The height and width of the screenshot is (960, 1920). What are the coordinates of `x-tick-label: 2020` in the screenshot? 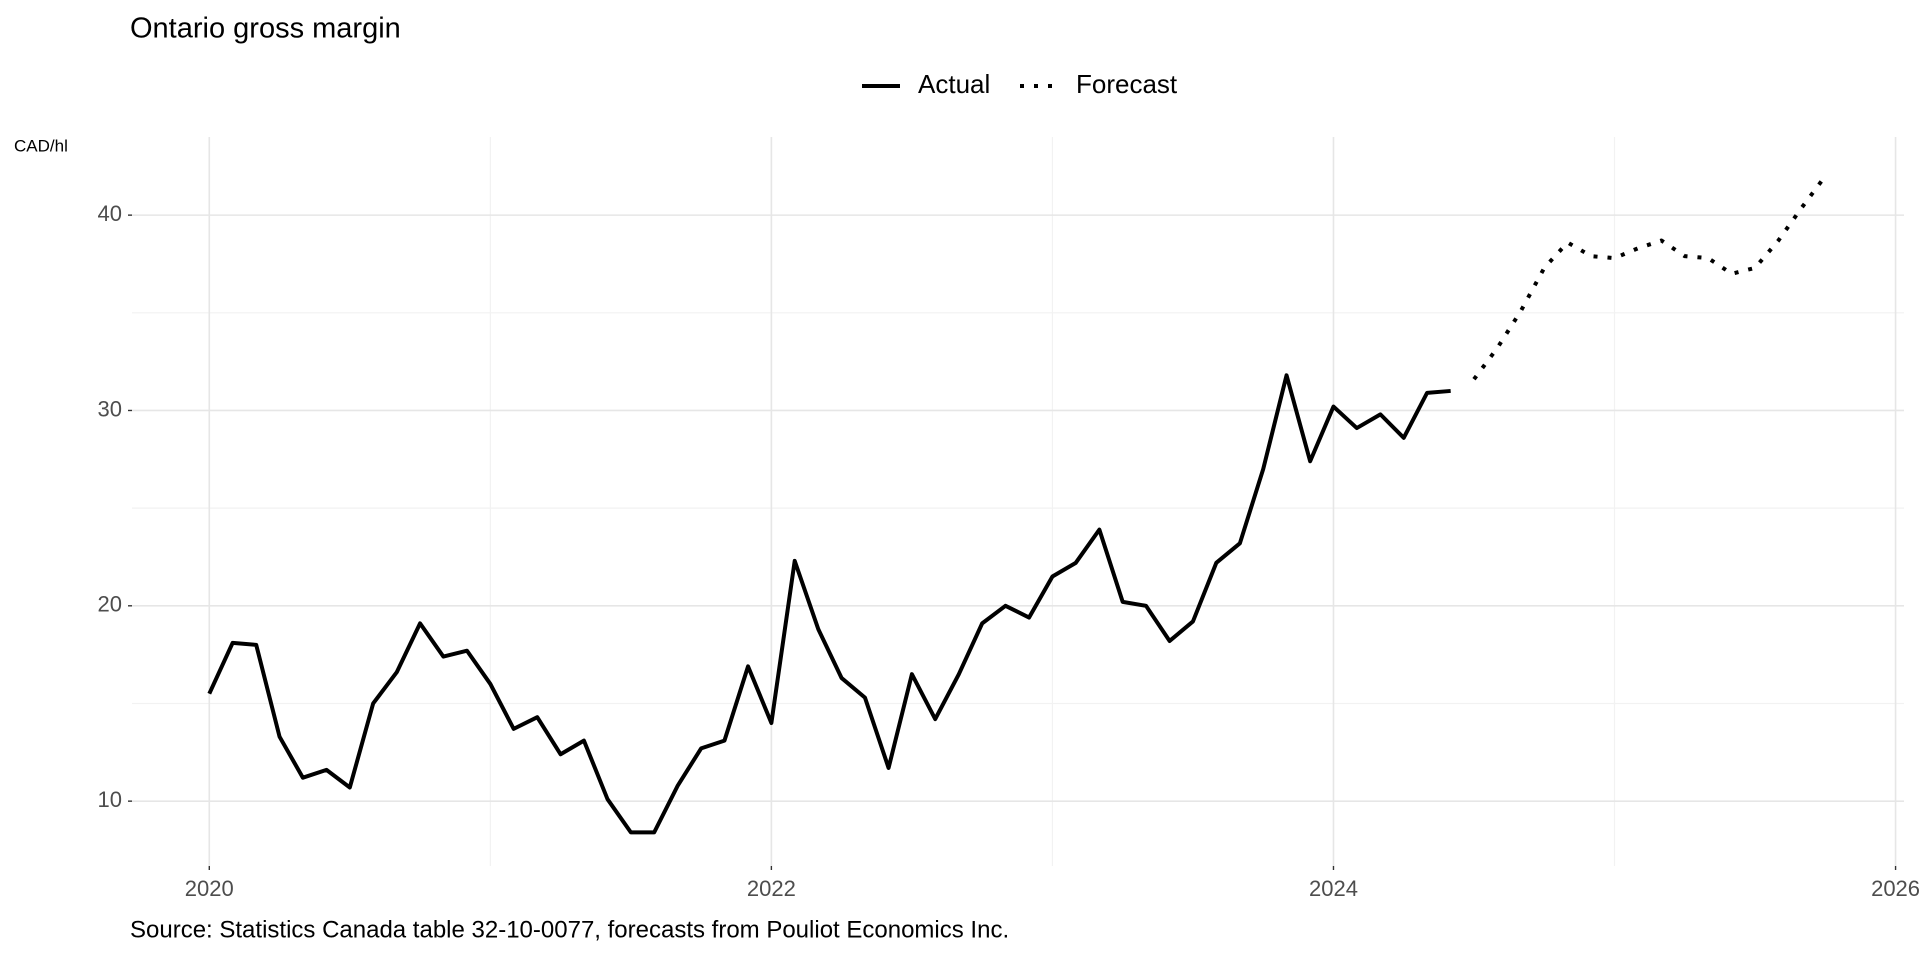 It's located at (209, 888).